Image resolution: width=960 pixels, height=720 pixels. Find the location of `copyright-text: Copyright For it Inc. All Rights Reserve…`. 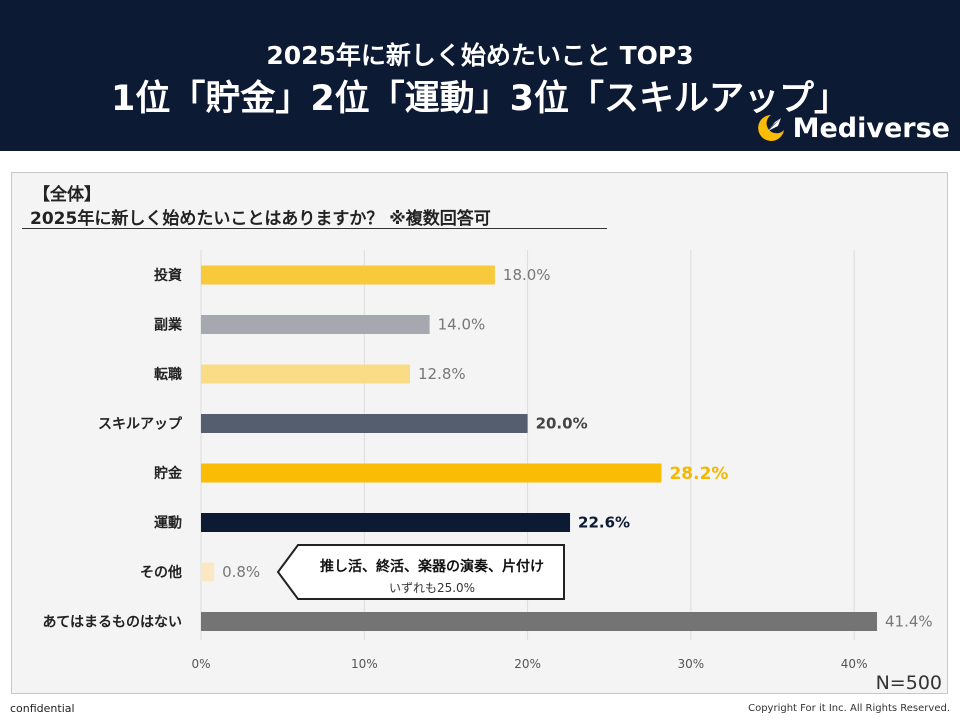

copyright-text: Copyright For it Inc. All Rights Reserve… is located at coordinates (849, 708).